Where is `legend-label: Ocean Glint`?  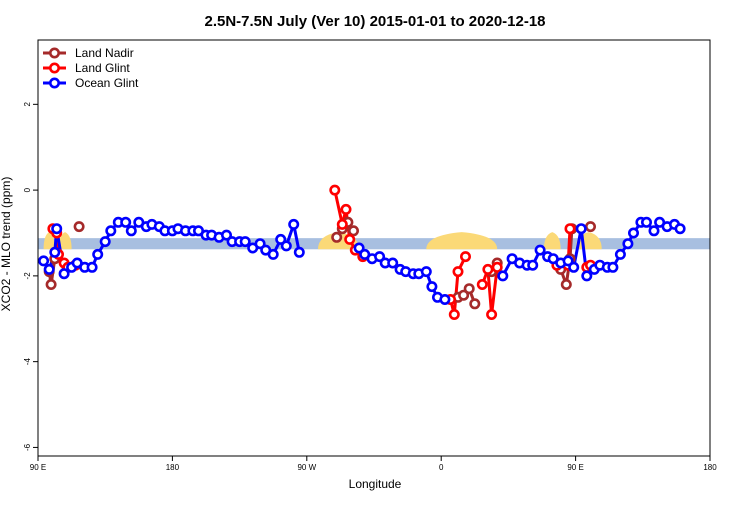
legend-label: Ocean Glint is located at coordinates (107, 83).